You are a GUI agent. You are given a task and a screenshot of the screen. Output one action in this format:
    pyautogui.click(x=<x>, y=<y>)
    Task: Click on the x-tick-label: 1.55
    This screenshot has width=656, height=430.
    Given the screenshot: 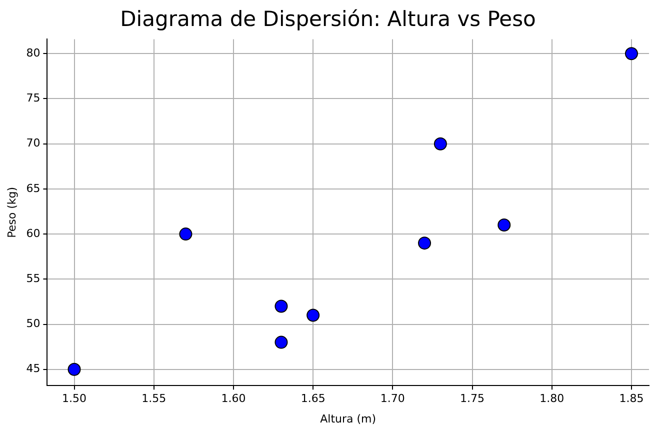 What is the action you would take?
    pyautogui.click(x=154, y=399)
    